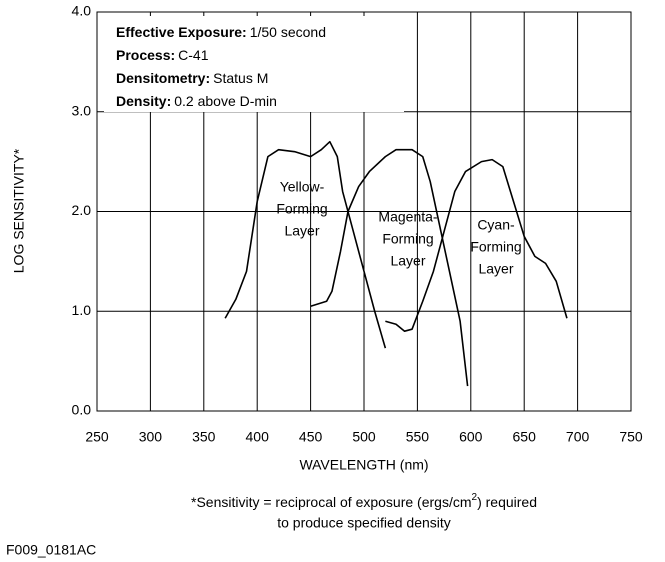 The height and width of the screenshot is (562, 665). I want to click on x-tick-label: 550, so click(418, 437).